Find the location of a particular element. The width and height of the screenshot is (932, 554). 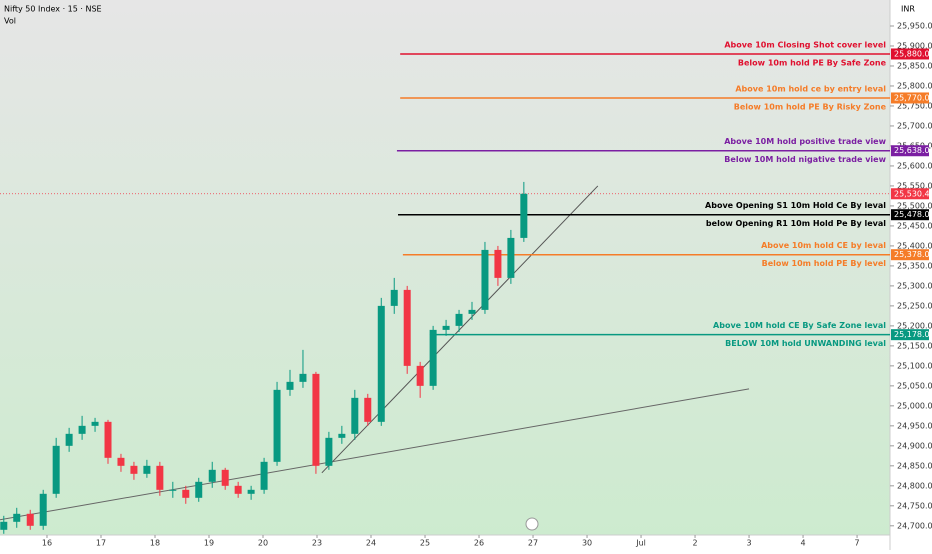

x-tick-label: 17 is located at coordinates (101, 543).